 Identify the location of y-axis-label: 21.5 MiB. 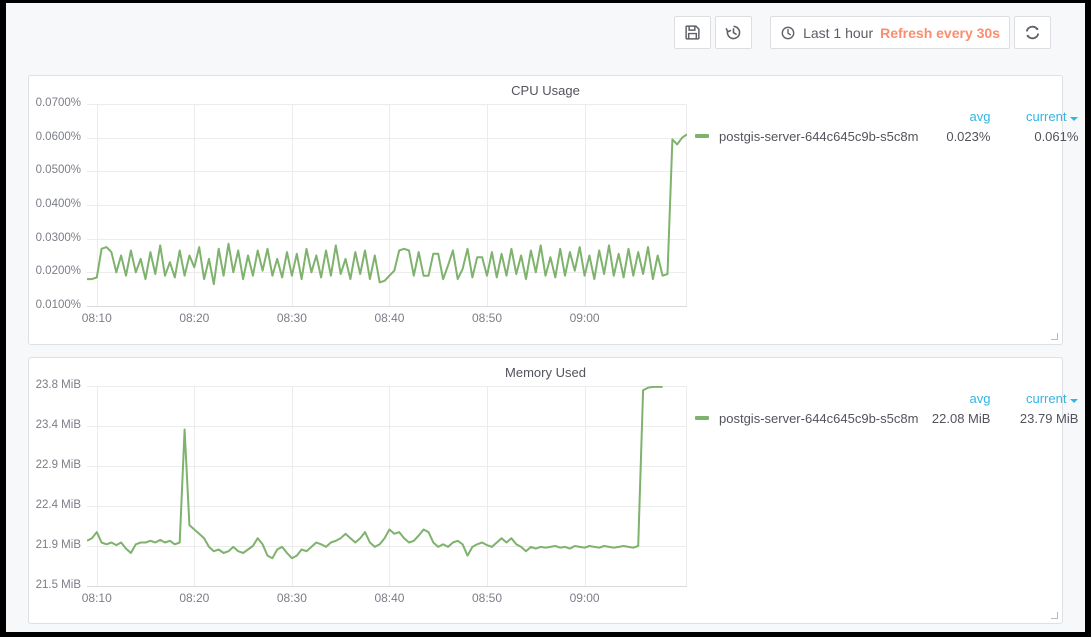
(58, 585).